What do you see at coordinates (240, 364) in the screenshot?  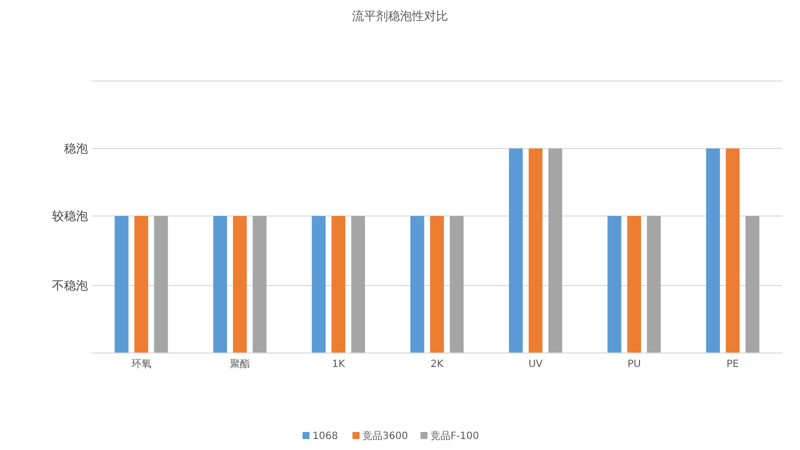 I see `x-tick-label: 聚酯` at bounding box center [240, 364].